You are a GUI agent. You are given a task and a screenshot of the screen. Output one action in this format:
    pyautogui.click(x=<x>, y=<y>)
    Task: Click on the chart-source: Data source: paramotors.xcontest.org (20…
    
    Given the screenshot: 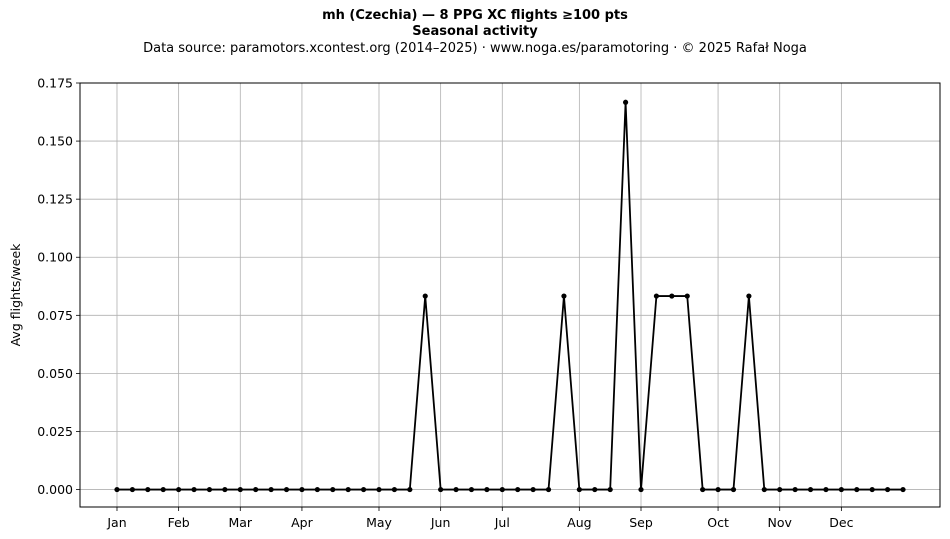 What is the action you would take?
    pyautogui.click(x=475, y=48)
    